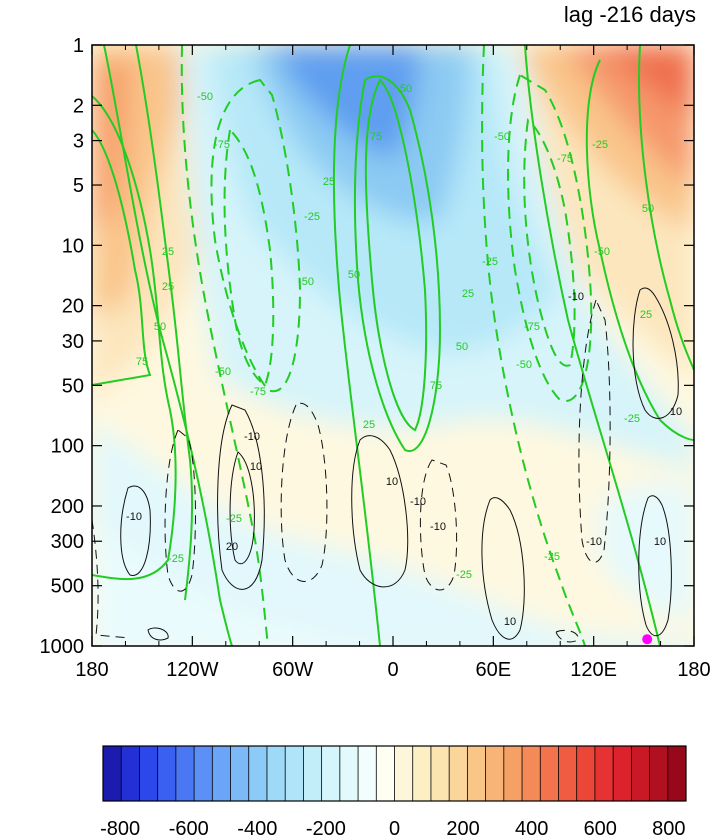  What do you see at coordinates (647, 639) in the screenshot?
I see `location-marker` at bounding box center [647, 639].